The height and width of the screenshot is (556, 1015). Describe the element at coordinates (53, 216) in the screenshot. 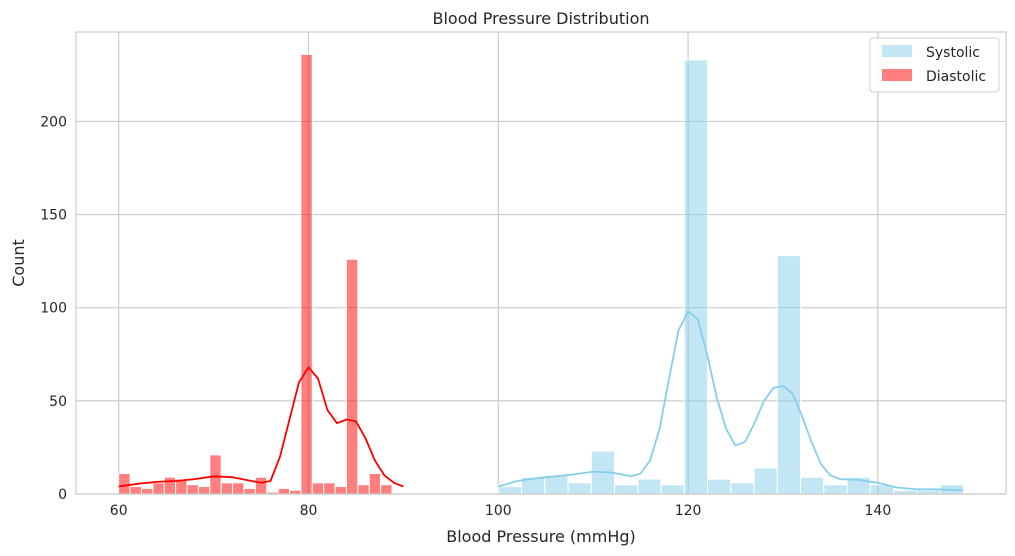

I see `y-tick-label: 150` at that location.